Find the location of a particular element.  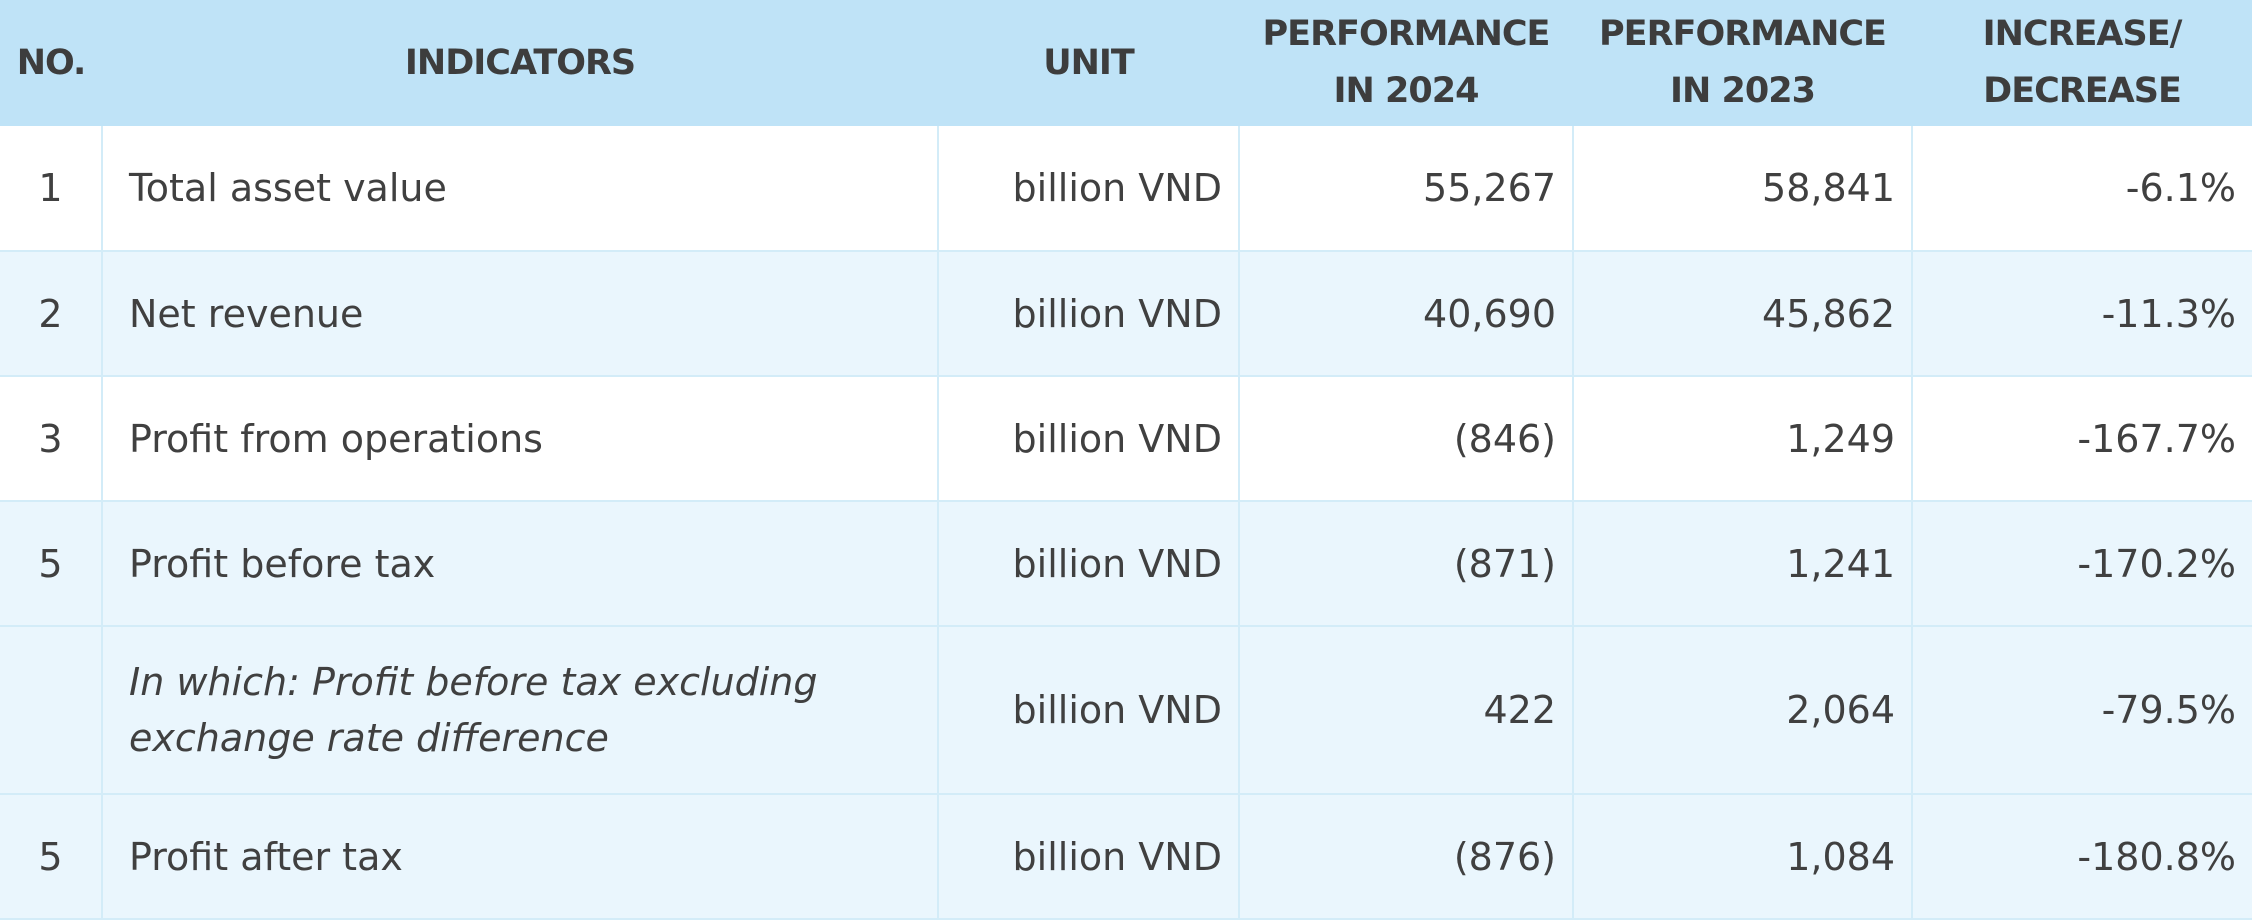

cell-no is located at coordinates (51, 710).